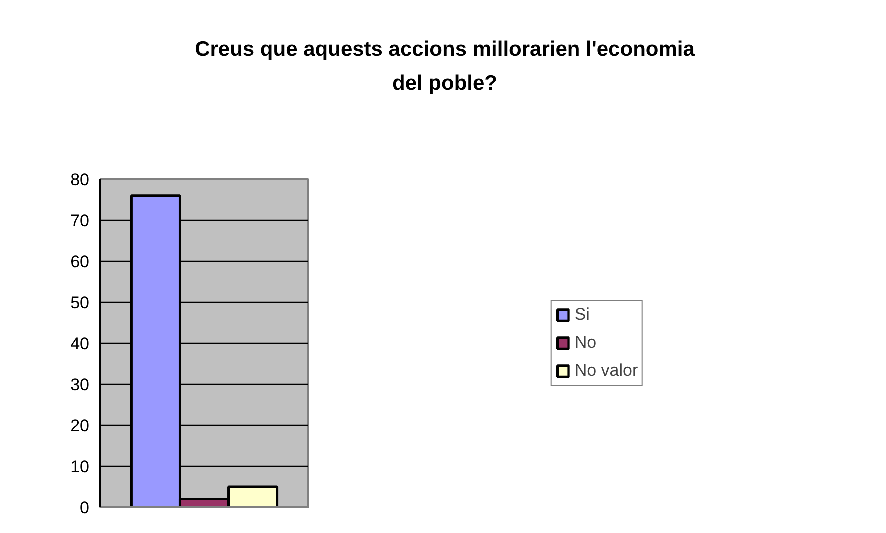 This screenshot has width=886, height=533. What do you see at coordinates (85, 508) in the screenshot?
I see `y-tick-label: 0` at bounding box center [85, 508].